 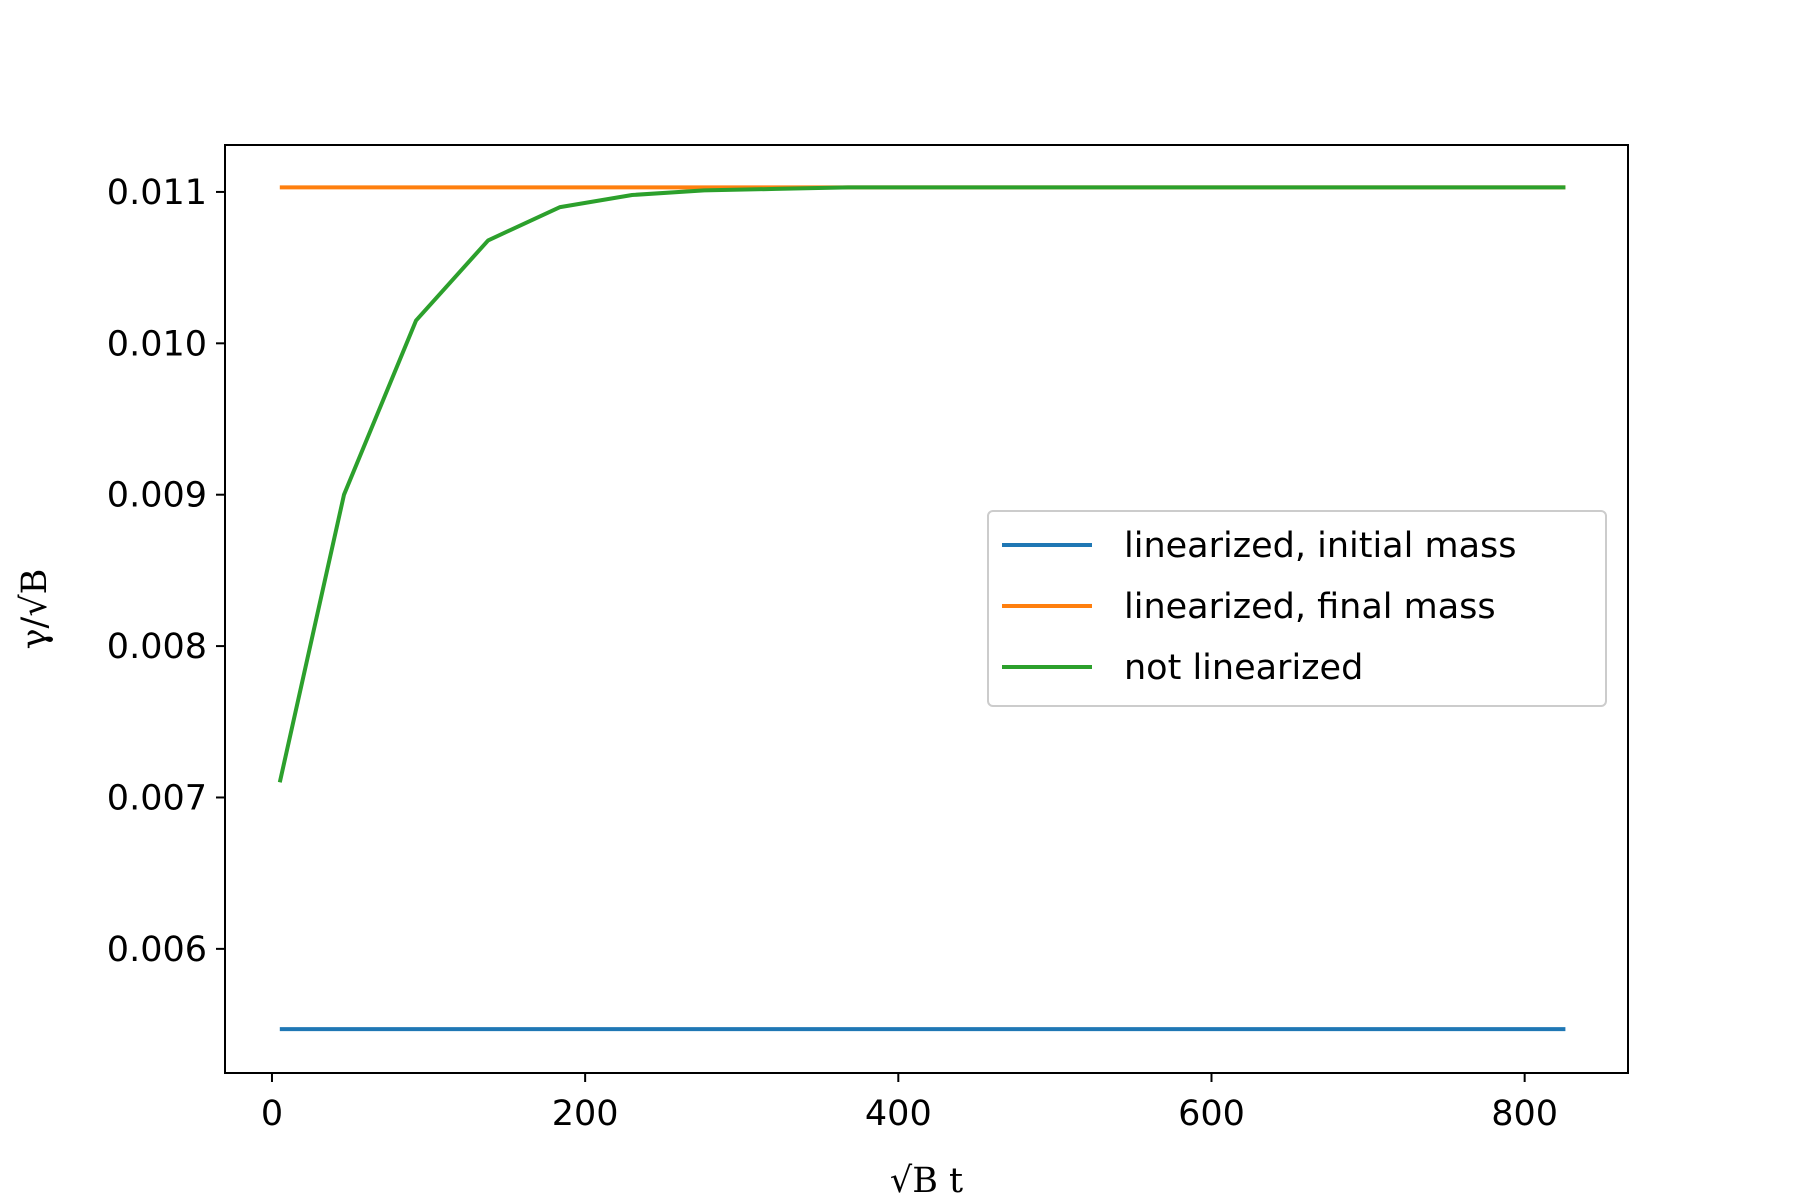 I want to click on x-tick-label: 800, so click(x=1524, y=1114).